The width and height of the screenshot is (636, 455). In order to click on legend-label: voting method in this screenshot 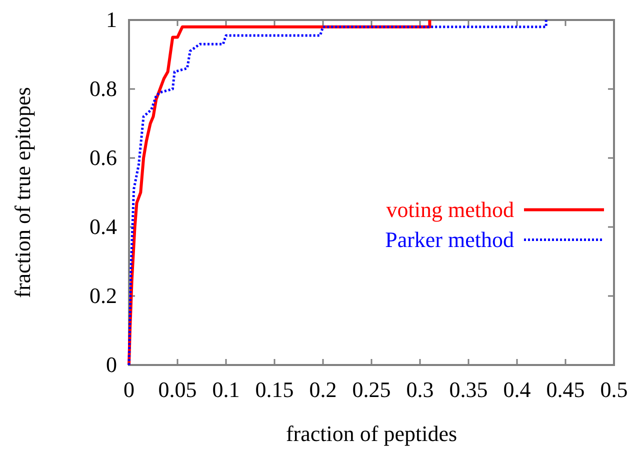, I will do `click(450, 209)`.